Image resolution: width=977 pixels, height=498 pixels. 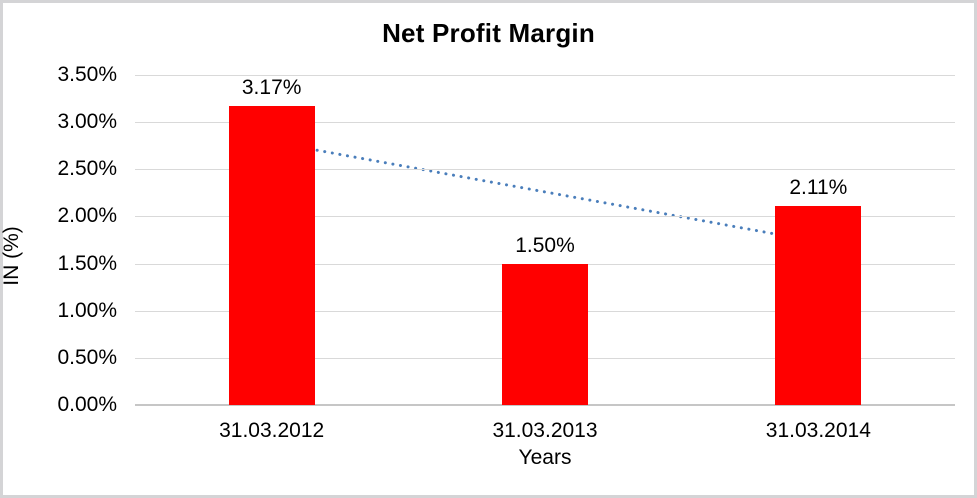 I want to click on y-axis-title: IN (%), so click(x=11, y=256).